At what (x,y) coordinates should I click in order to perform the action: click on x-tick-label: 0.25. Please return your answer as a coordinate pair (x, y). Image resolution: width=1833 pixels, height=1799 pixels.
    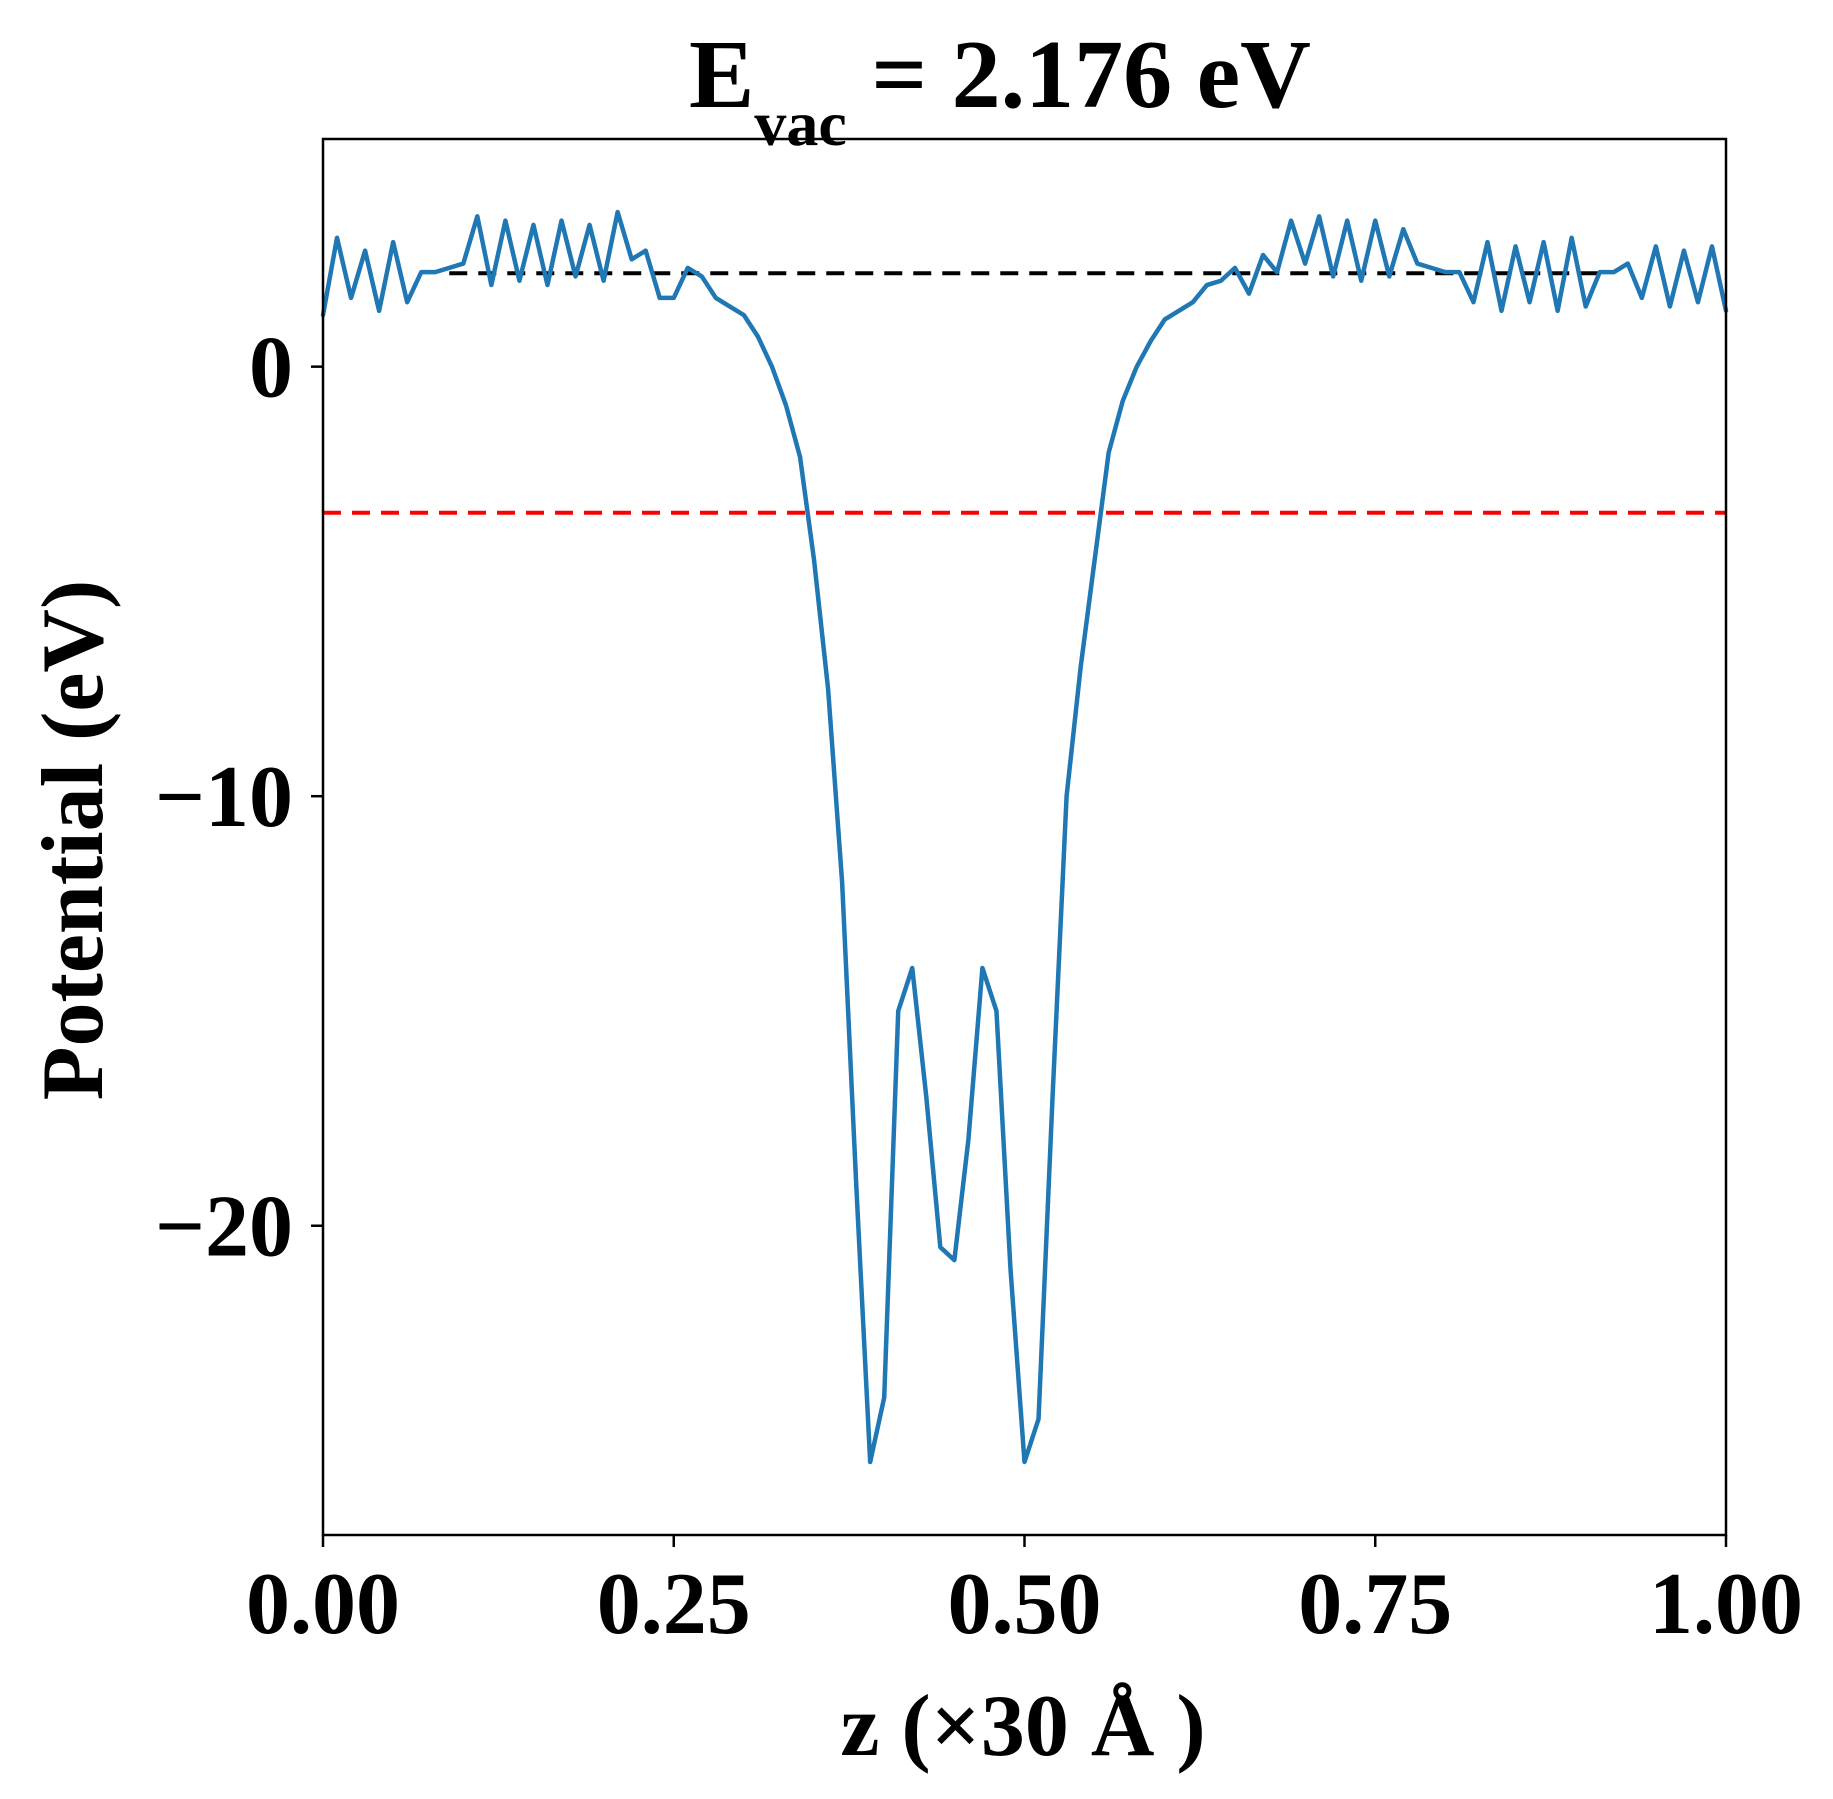
    Looking at the image, I should click on (674, 1604).